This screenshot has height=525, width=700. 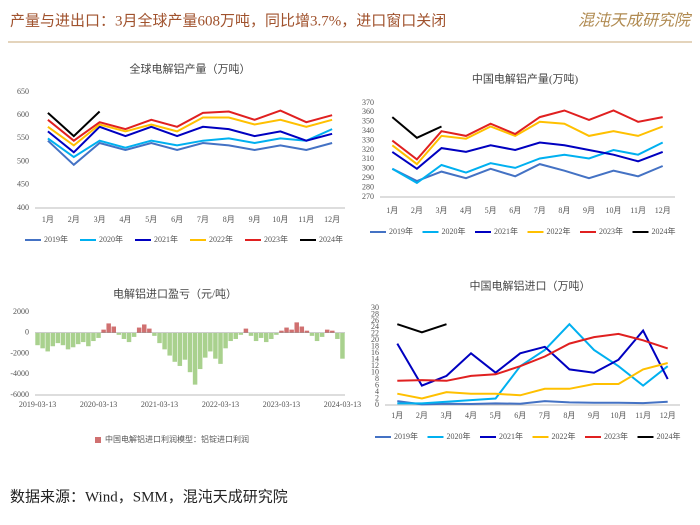 What do you see at coordinates (511, 436) in the screenshot?
I see `legend-label: 2021年` at bounding box center [511, 436].